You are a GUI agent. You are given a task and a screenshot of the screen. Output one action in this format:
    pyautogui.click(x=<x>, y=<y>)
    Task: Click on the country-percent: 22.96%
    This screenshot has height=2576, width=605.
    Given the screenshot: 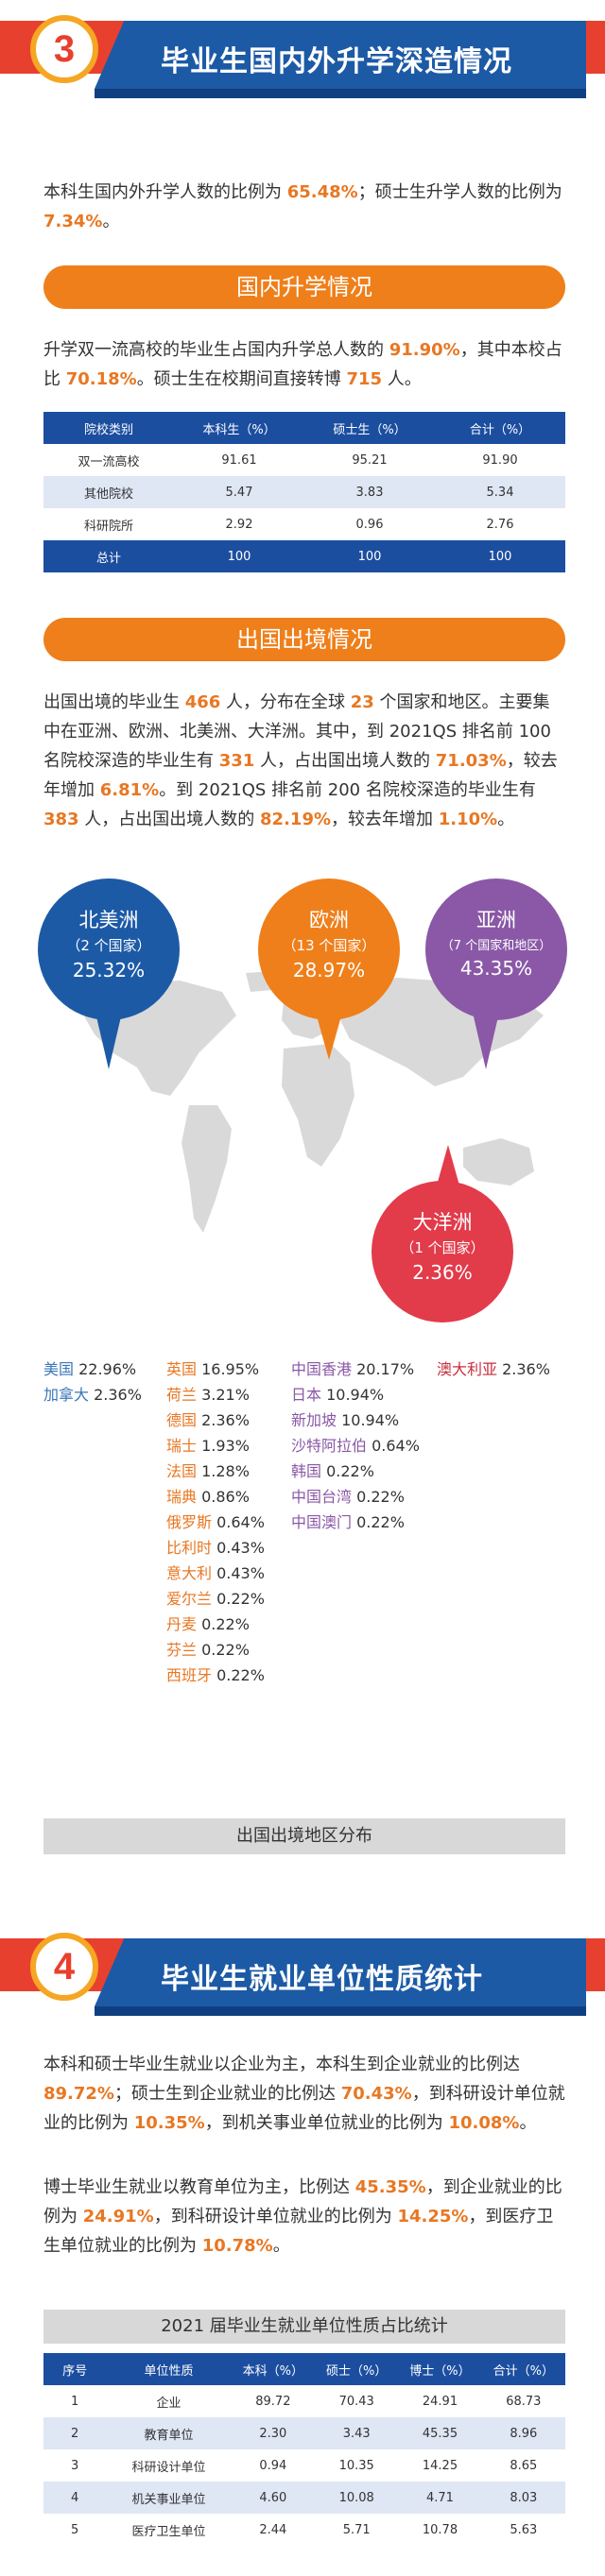 What is the action you would take?
    pyautogui.click(x=107, y=1369)
    